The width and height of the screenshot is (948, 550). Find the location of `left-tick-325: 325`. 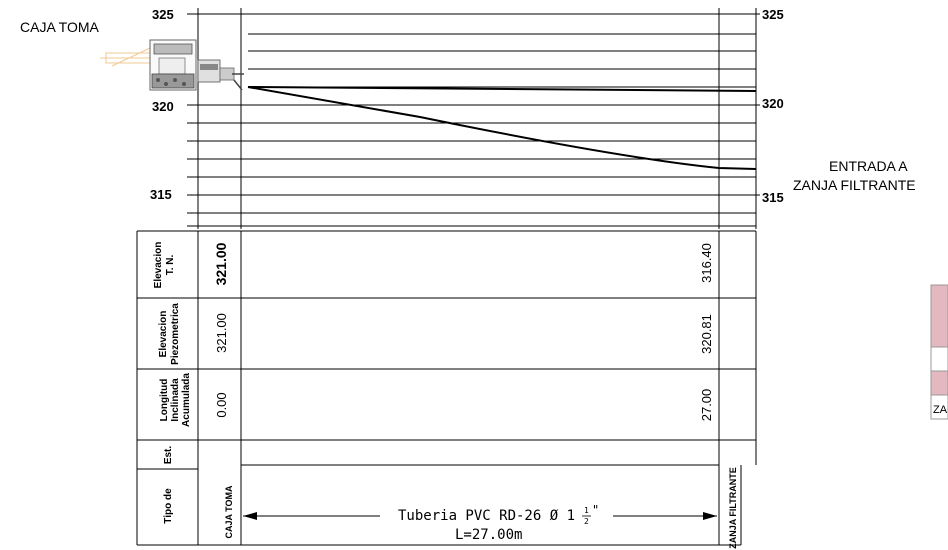

left-tick-325: 325 is located at coordinates (163, 14).